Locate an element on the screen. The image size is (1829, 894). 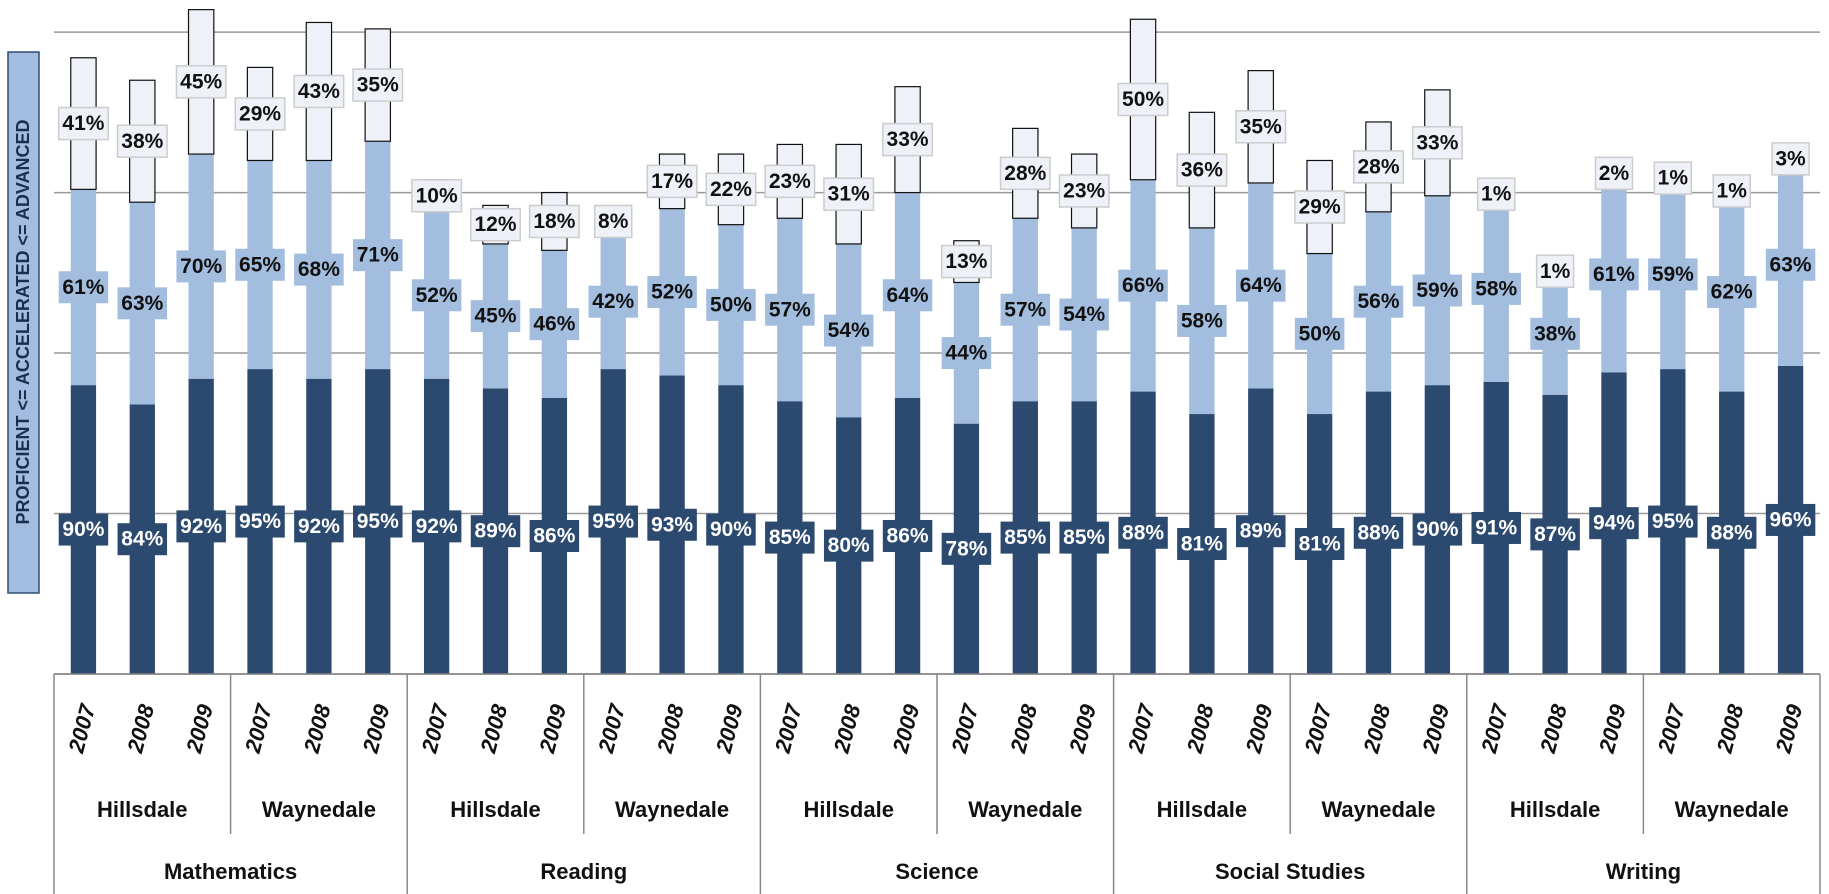
value-label: 18% is located at coordinates (554, 221).